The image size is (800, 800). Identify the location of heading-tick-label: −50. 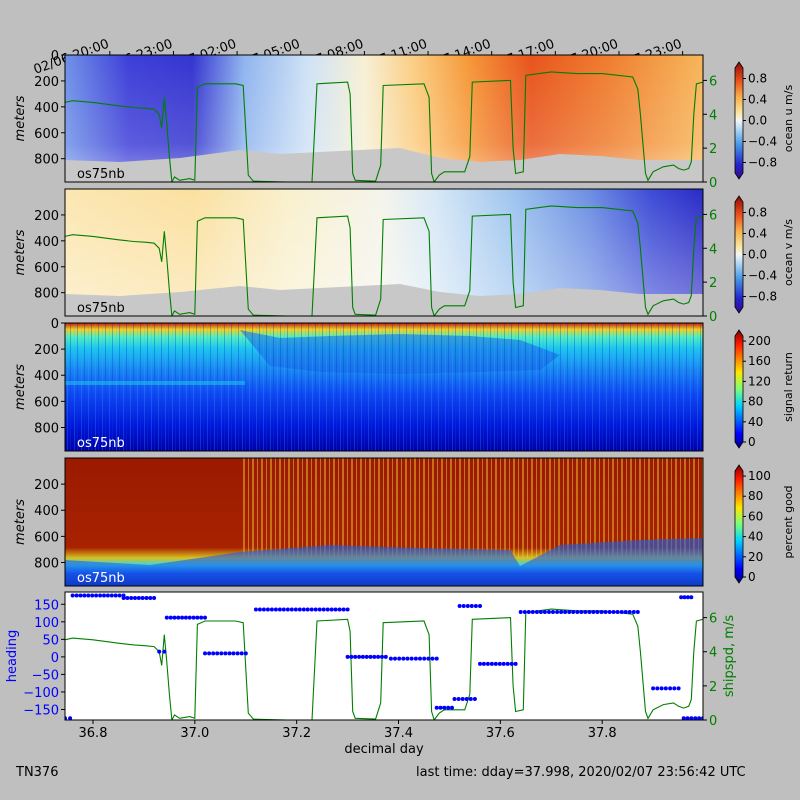
(45, 675).